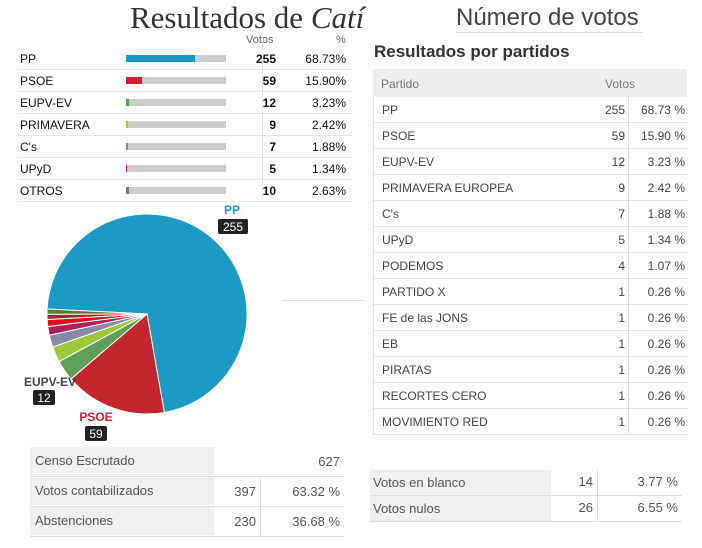 The image size is (702, 548). What do you see at coordinates (662, 136) in the screenshot?
I see `results-pct: 15.90 %` at bounding box center [662, 136].